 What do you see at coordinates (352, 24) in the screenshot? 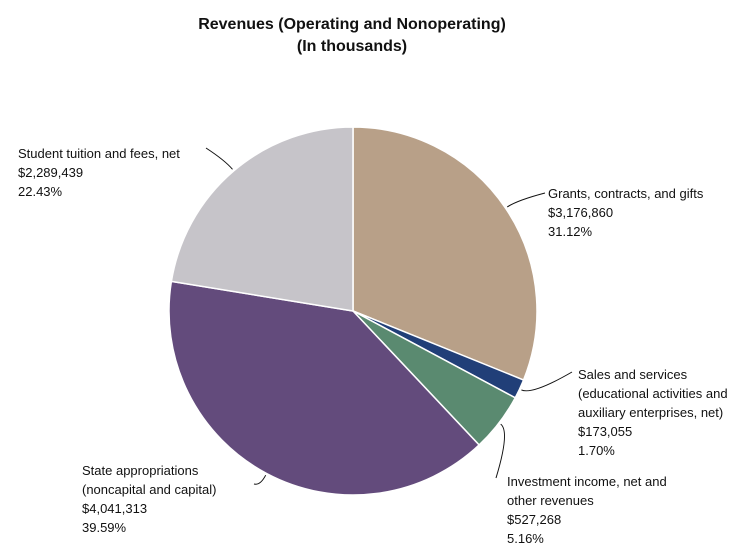
I see `chart-title: Revenues (Operating and Nonoperating)` at bounding box center [352, 24].